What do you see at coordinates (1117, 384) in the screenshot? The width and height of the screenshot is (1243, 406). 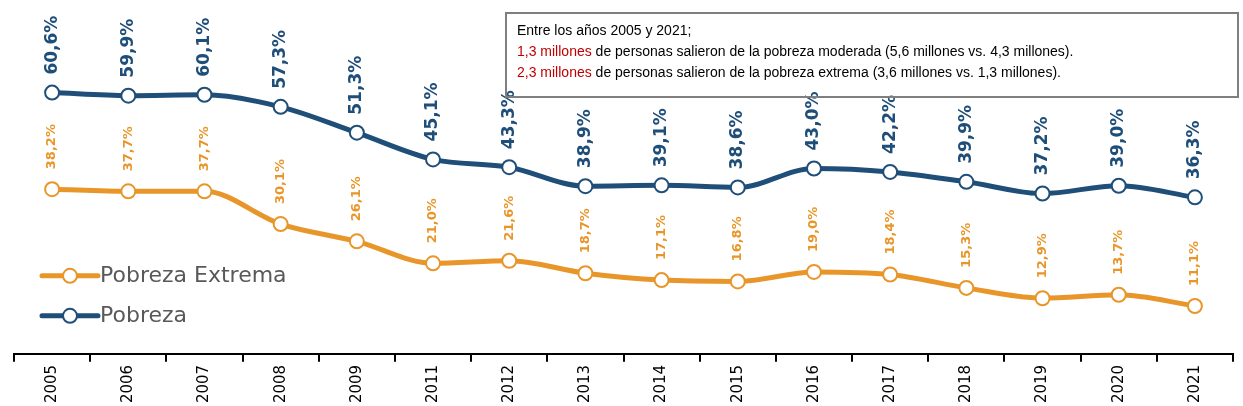 I see `x-tick-label: 2020` at bounding box center [1117, 384].